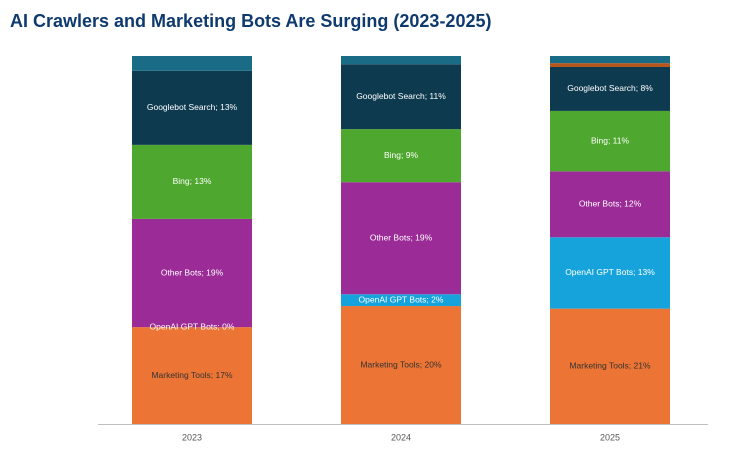 This screenshot has width=738, height=457. I want to click on data-label: Other Bots; 12%, so click(610, 204).